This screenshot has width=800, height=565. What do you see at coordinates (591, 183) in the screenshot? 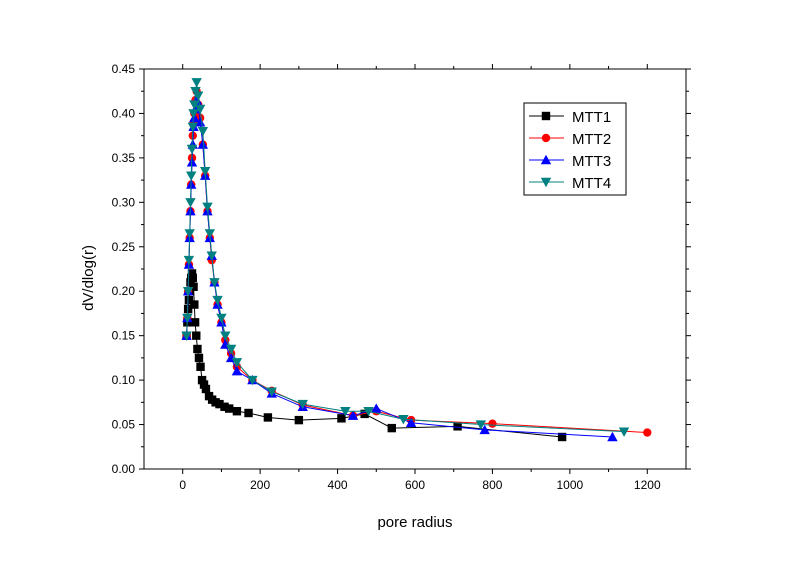
I see `legend-label: MTT4` at bounding box center [591, 183].